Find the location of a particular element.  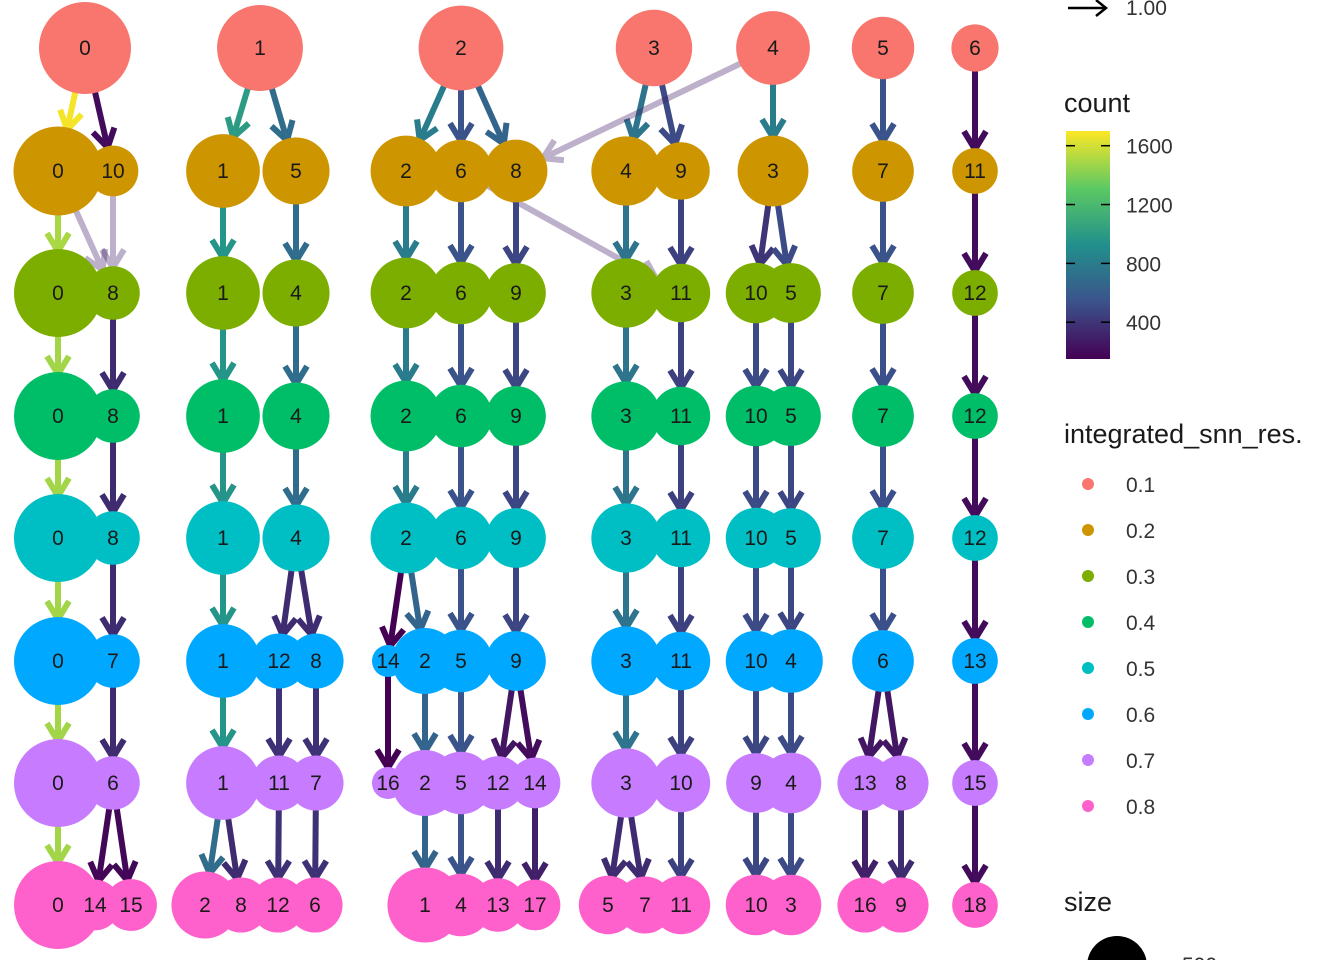

resolution-key-label: 0.6 is located at coordinates (1140, 715).